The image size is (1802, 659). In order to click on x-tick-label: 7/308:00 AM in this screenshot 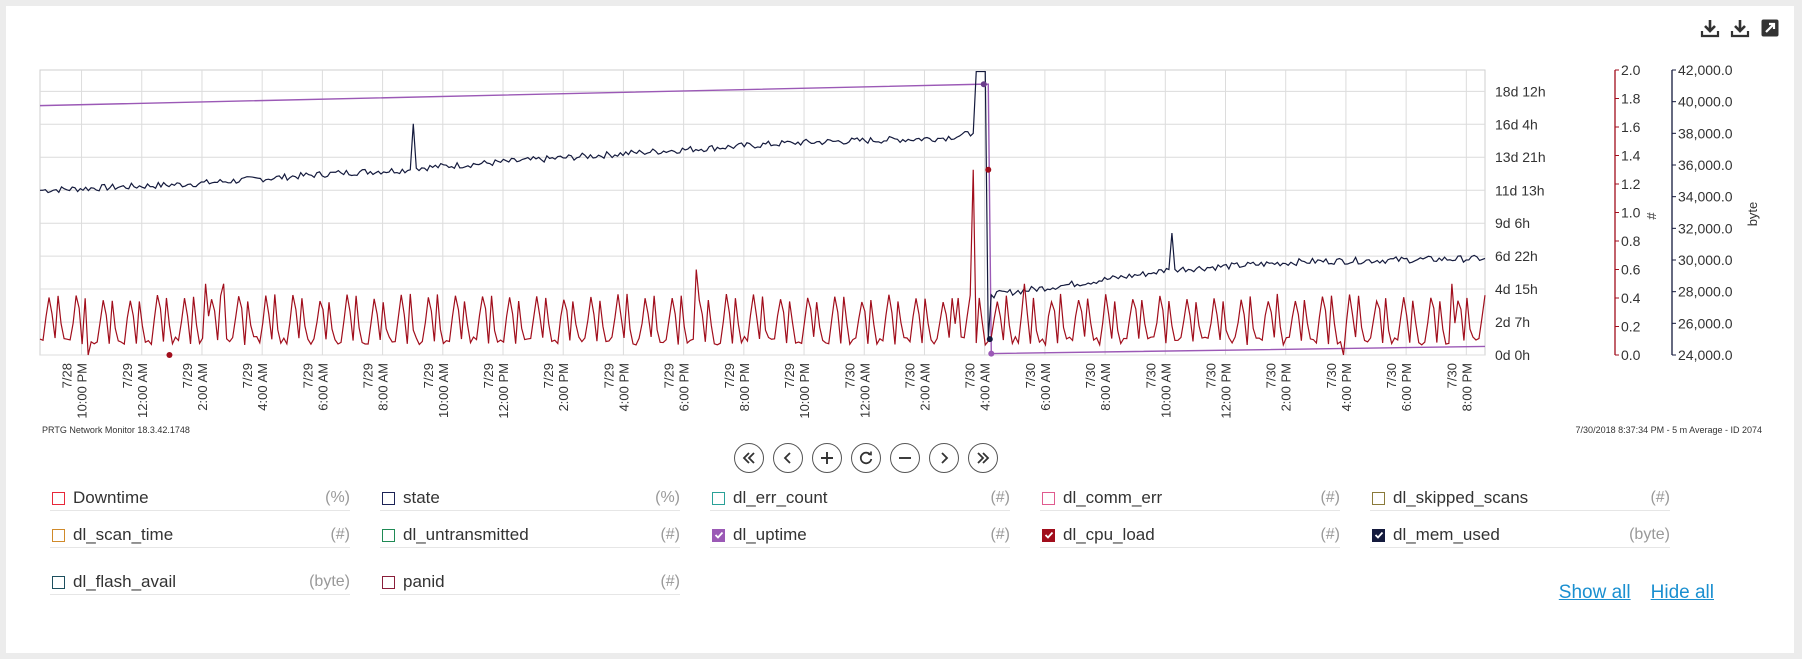, I will do `click(1098, 387)`.